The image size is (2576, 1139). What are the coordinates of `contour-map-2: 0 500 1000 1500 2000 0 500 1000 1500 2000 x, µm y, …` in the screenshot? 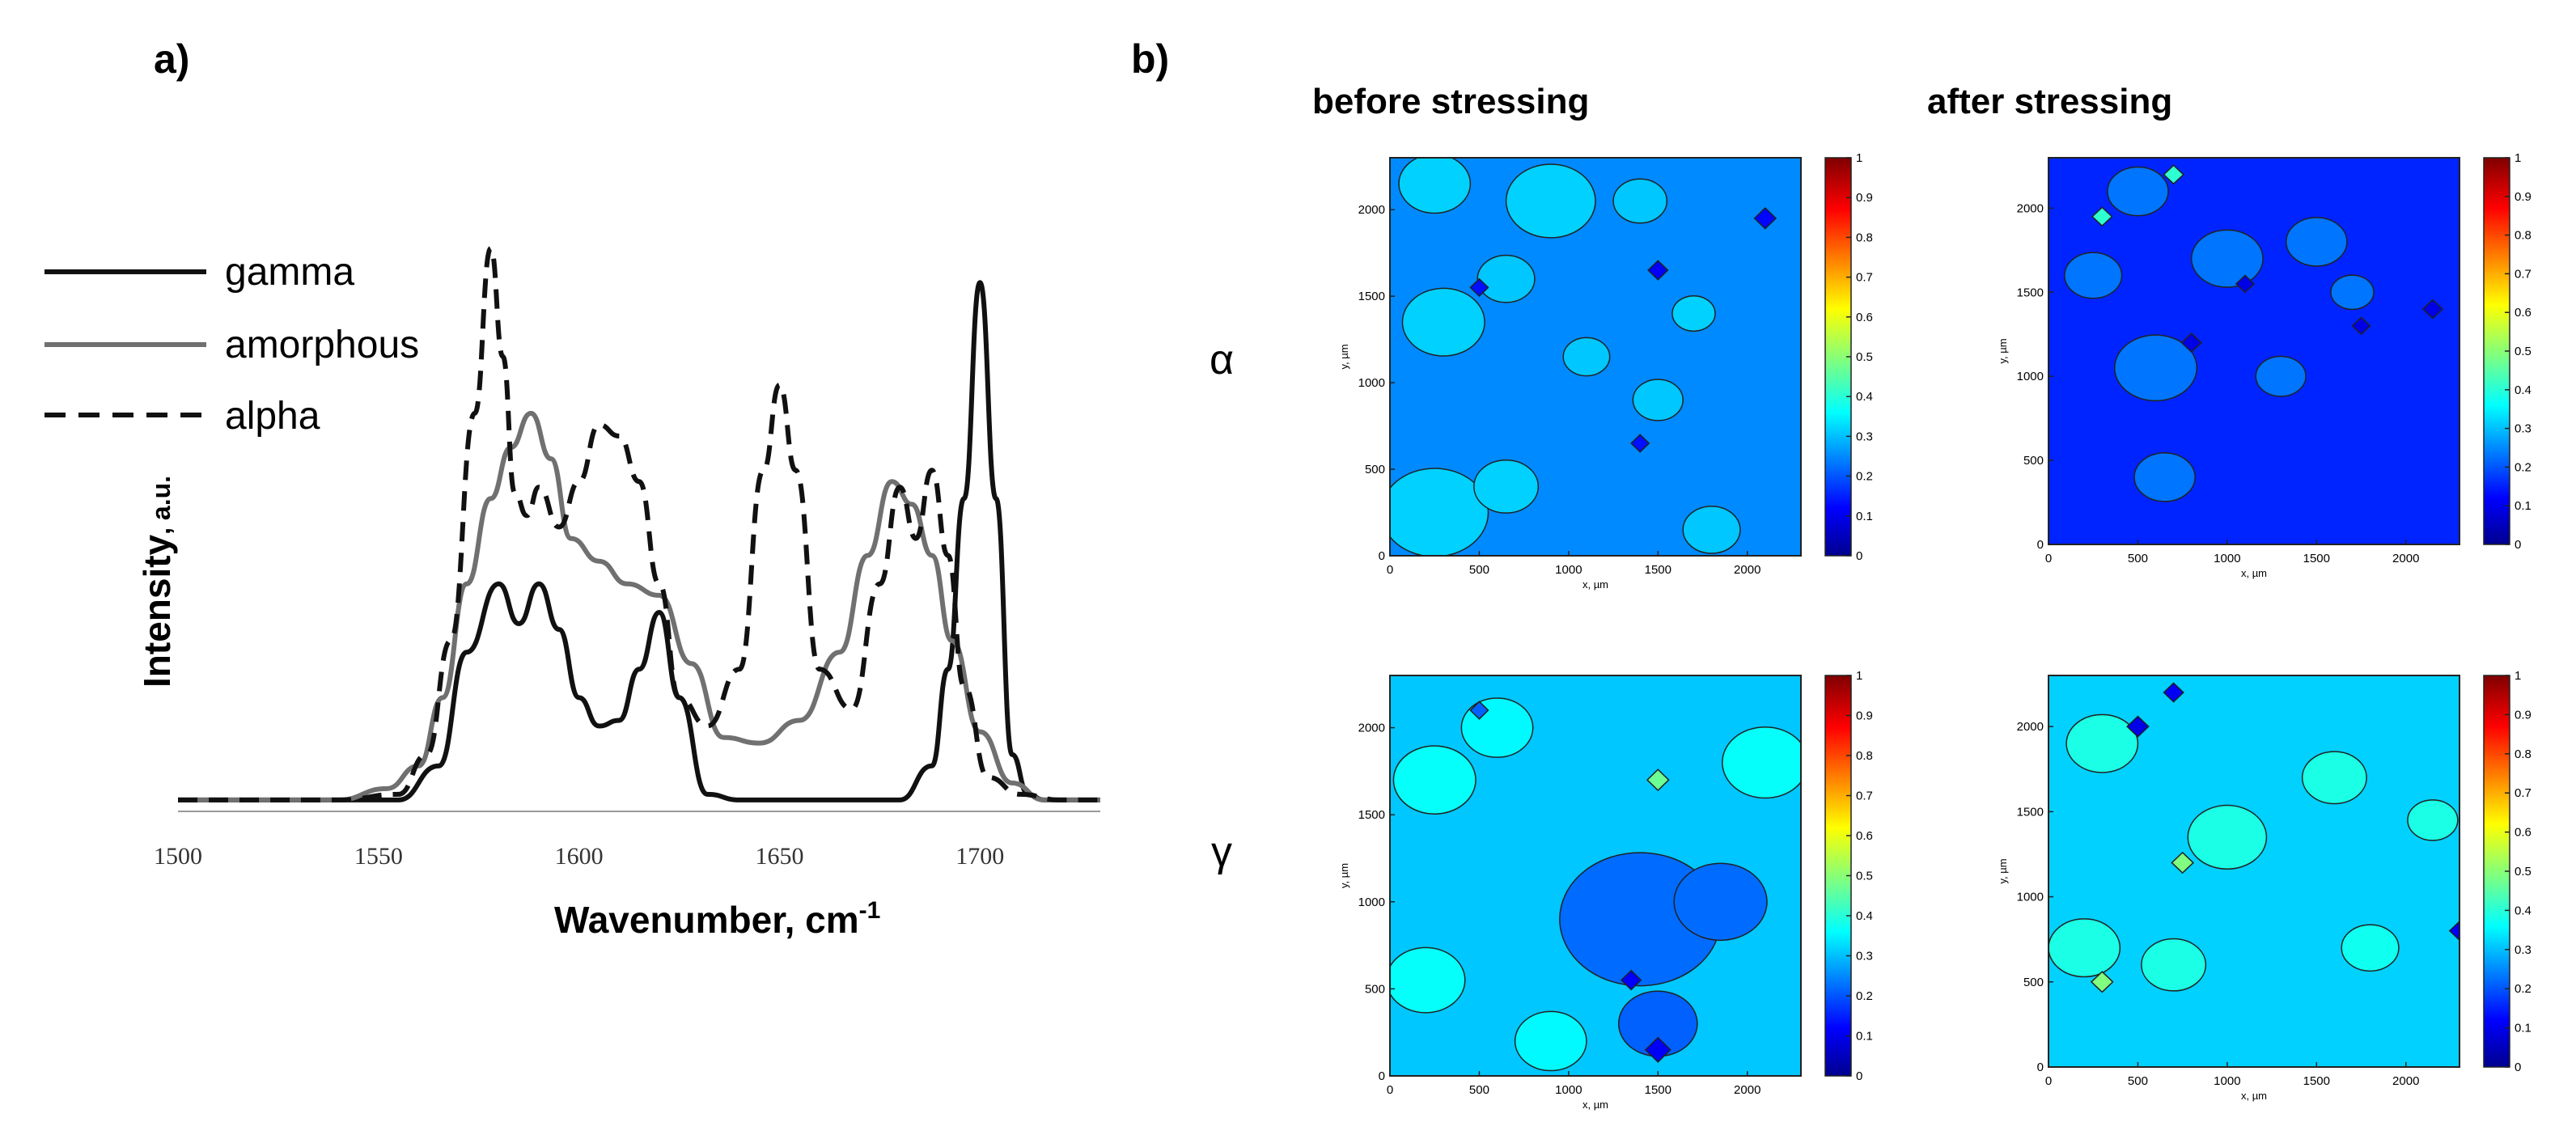 It's located at (2264, 365).